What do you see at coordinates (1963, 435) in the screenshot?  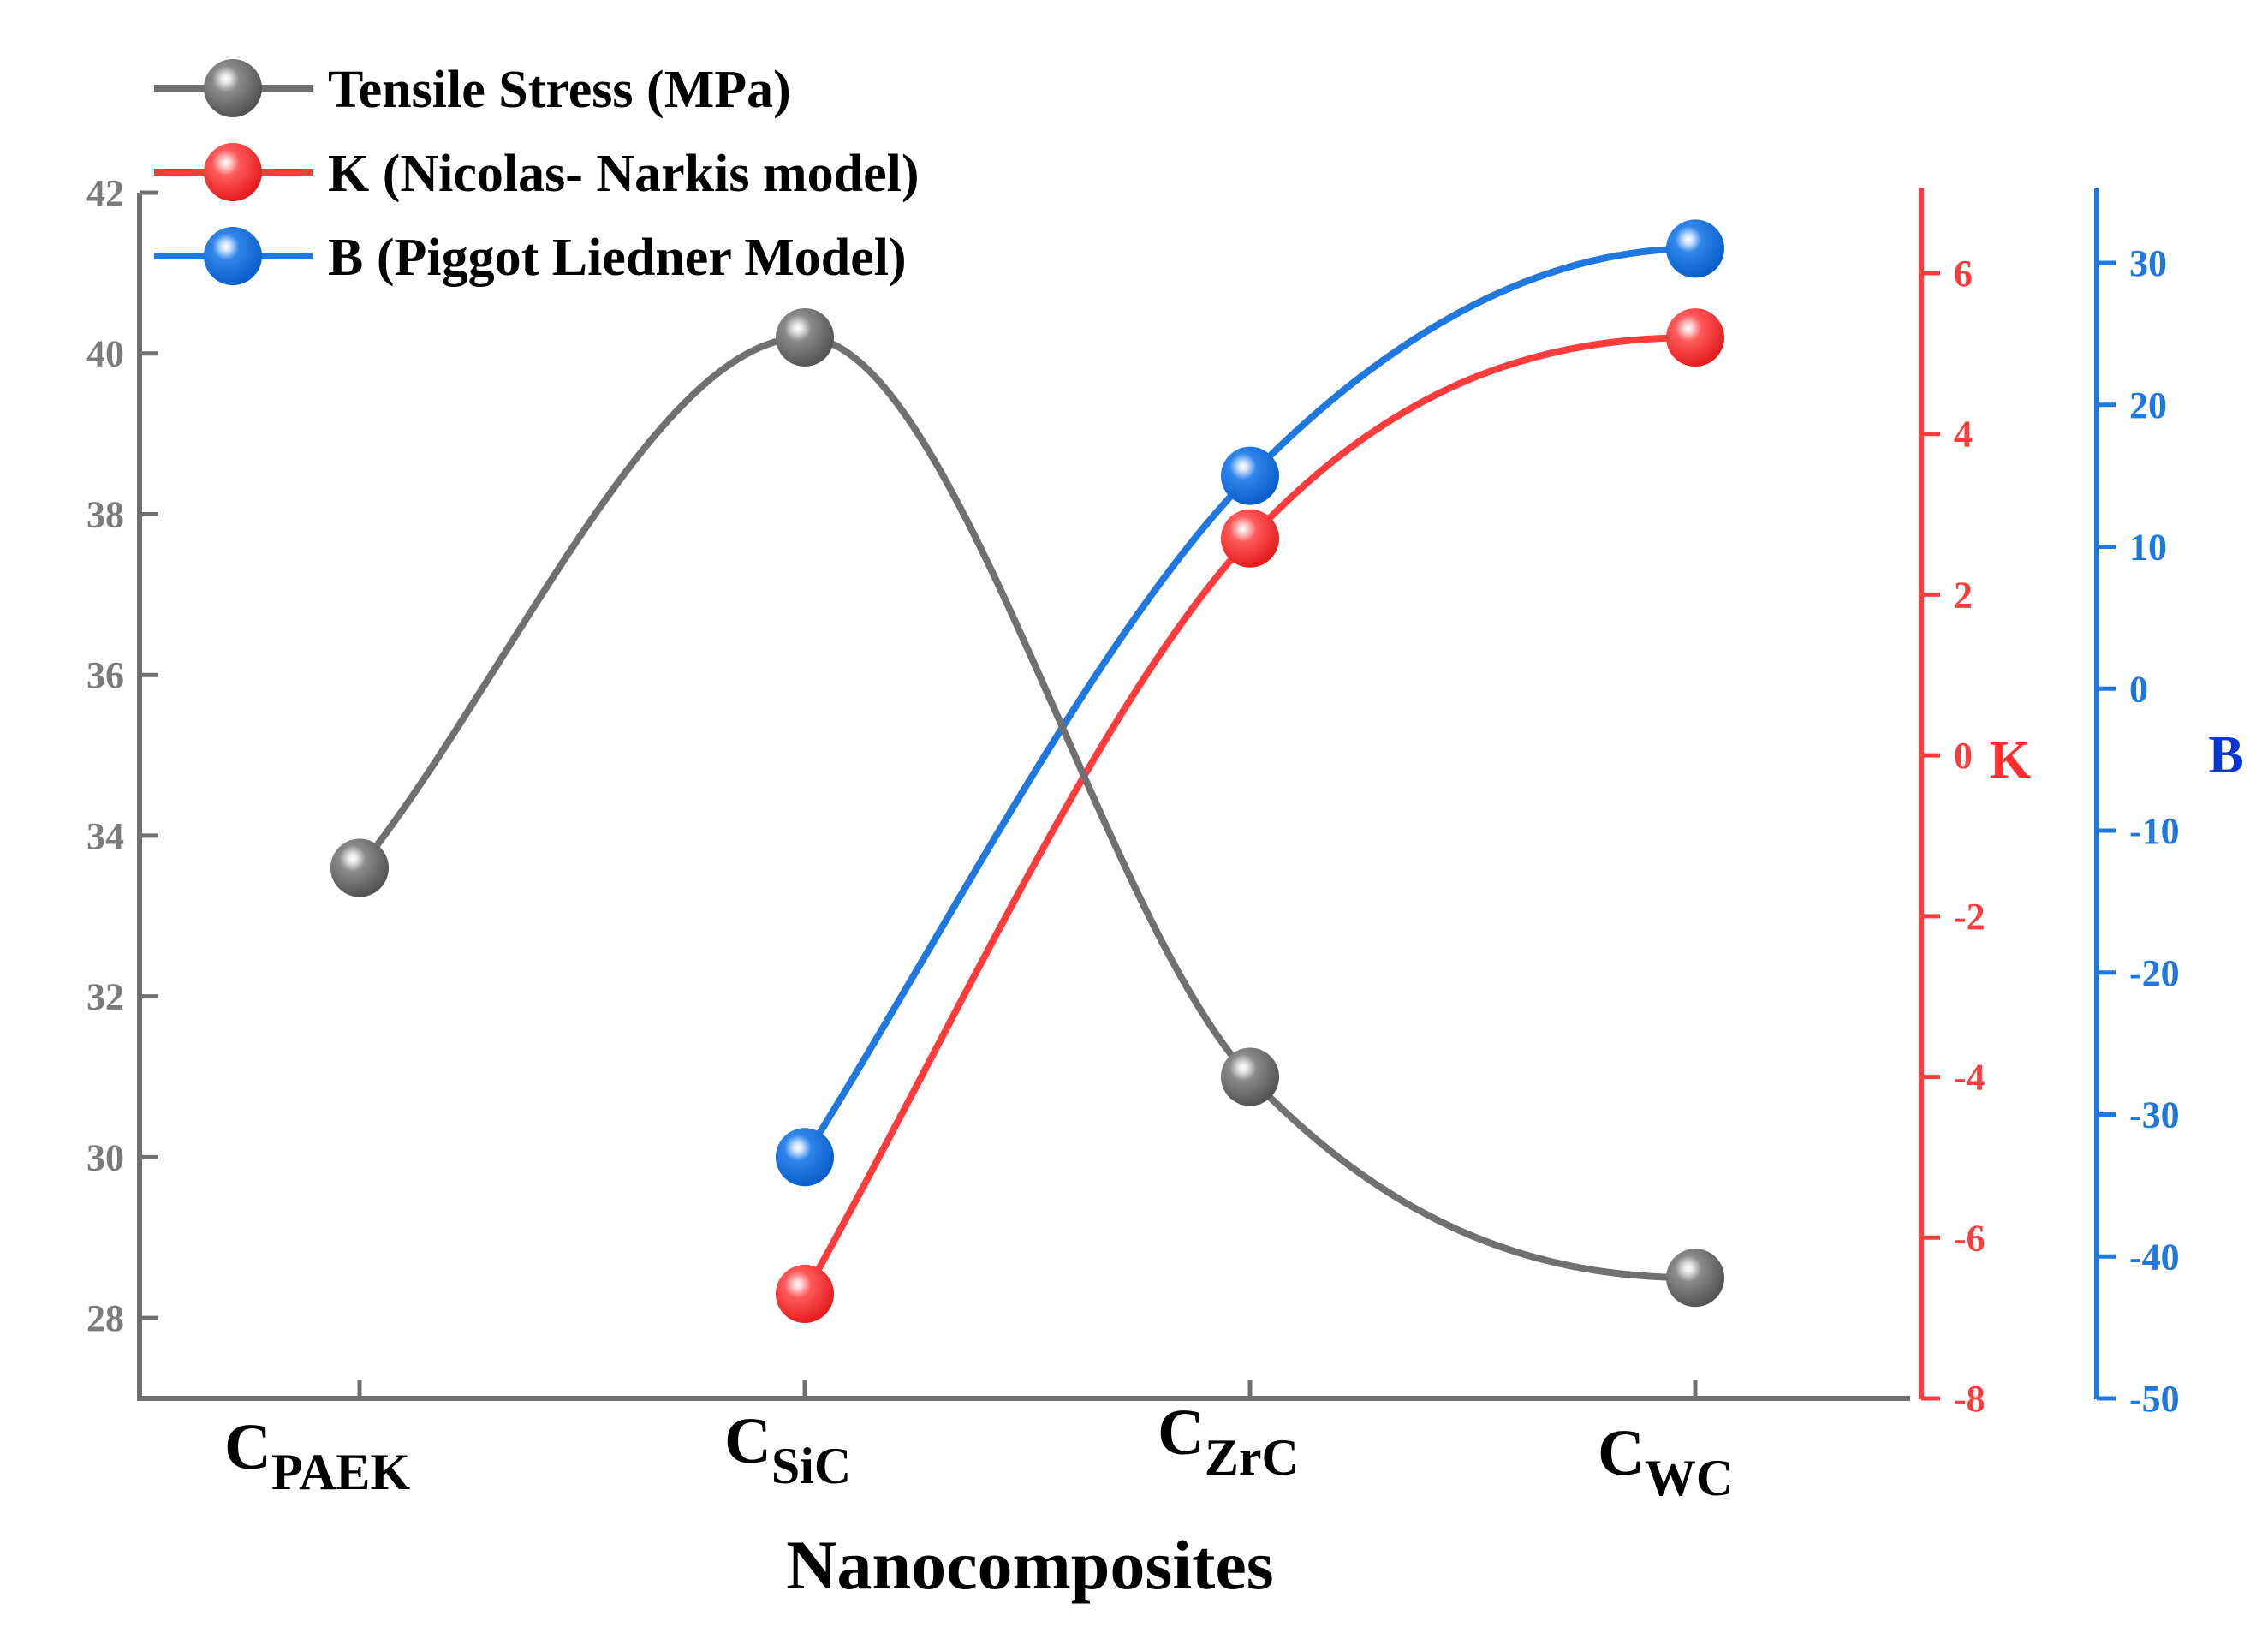 I see `k-tick-label: 4` at bounding box center [1963, 435].